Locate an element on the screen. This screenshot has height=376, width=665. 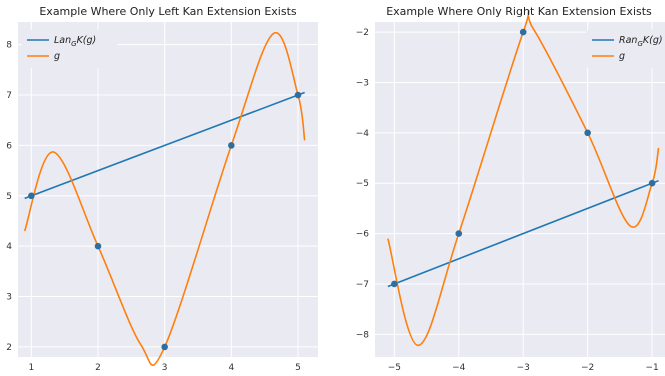
x-tick-label: −2 is located at coordinates (587, 368).